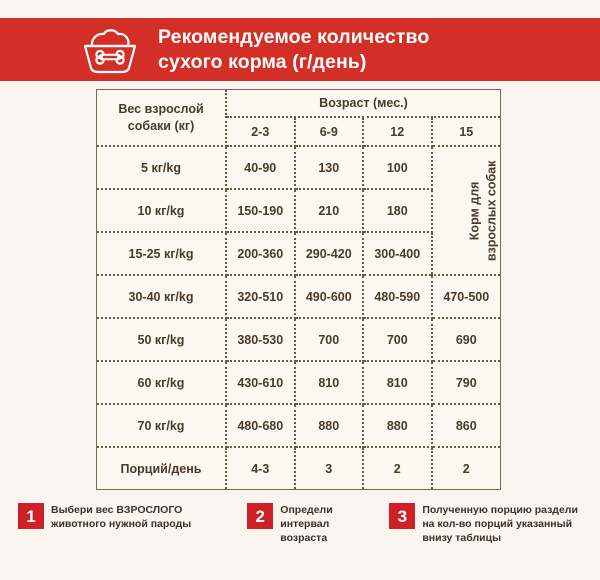 The image size is (600, 580). I want to click on header-age-col-3: 15, so click(465, 132).